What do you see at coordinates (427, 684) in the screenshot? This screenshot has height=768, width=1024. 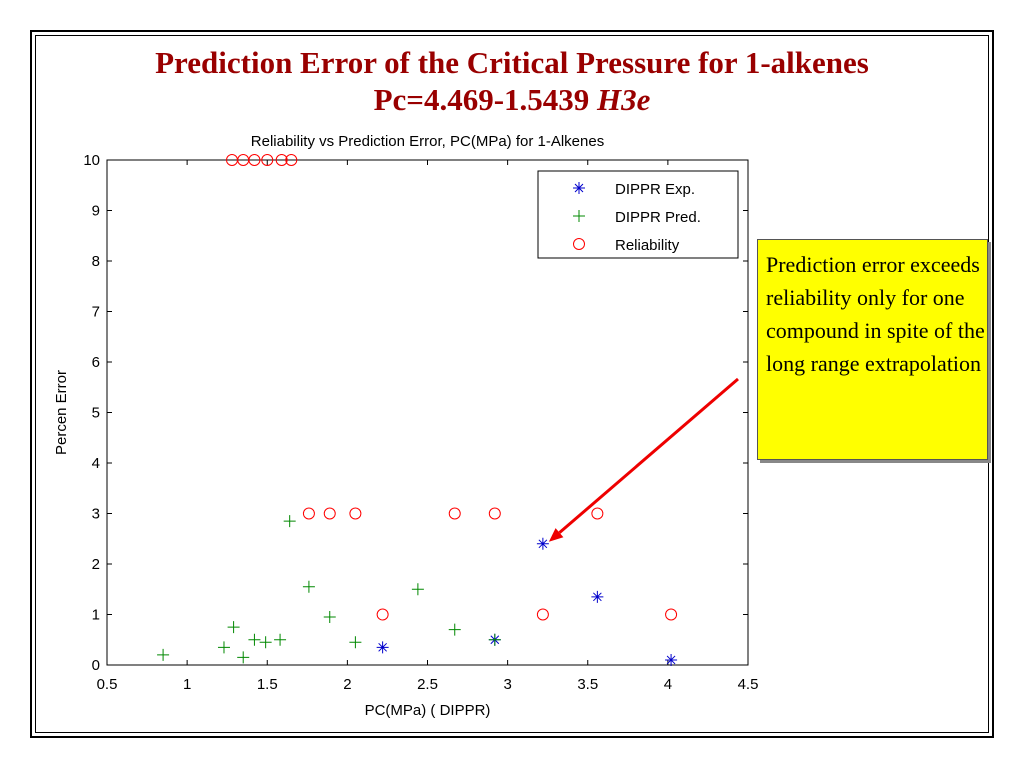 I see `x-tick-label: 2.5` at bounding box center [427, 684].